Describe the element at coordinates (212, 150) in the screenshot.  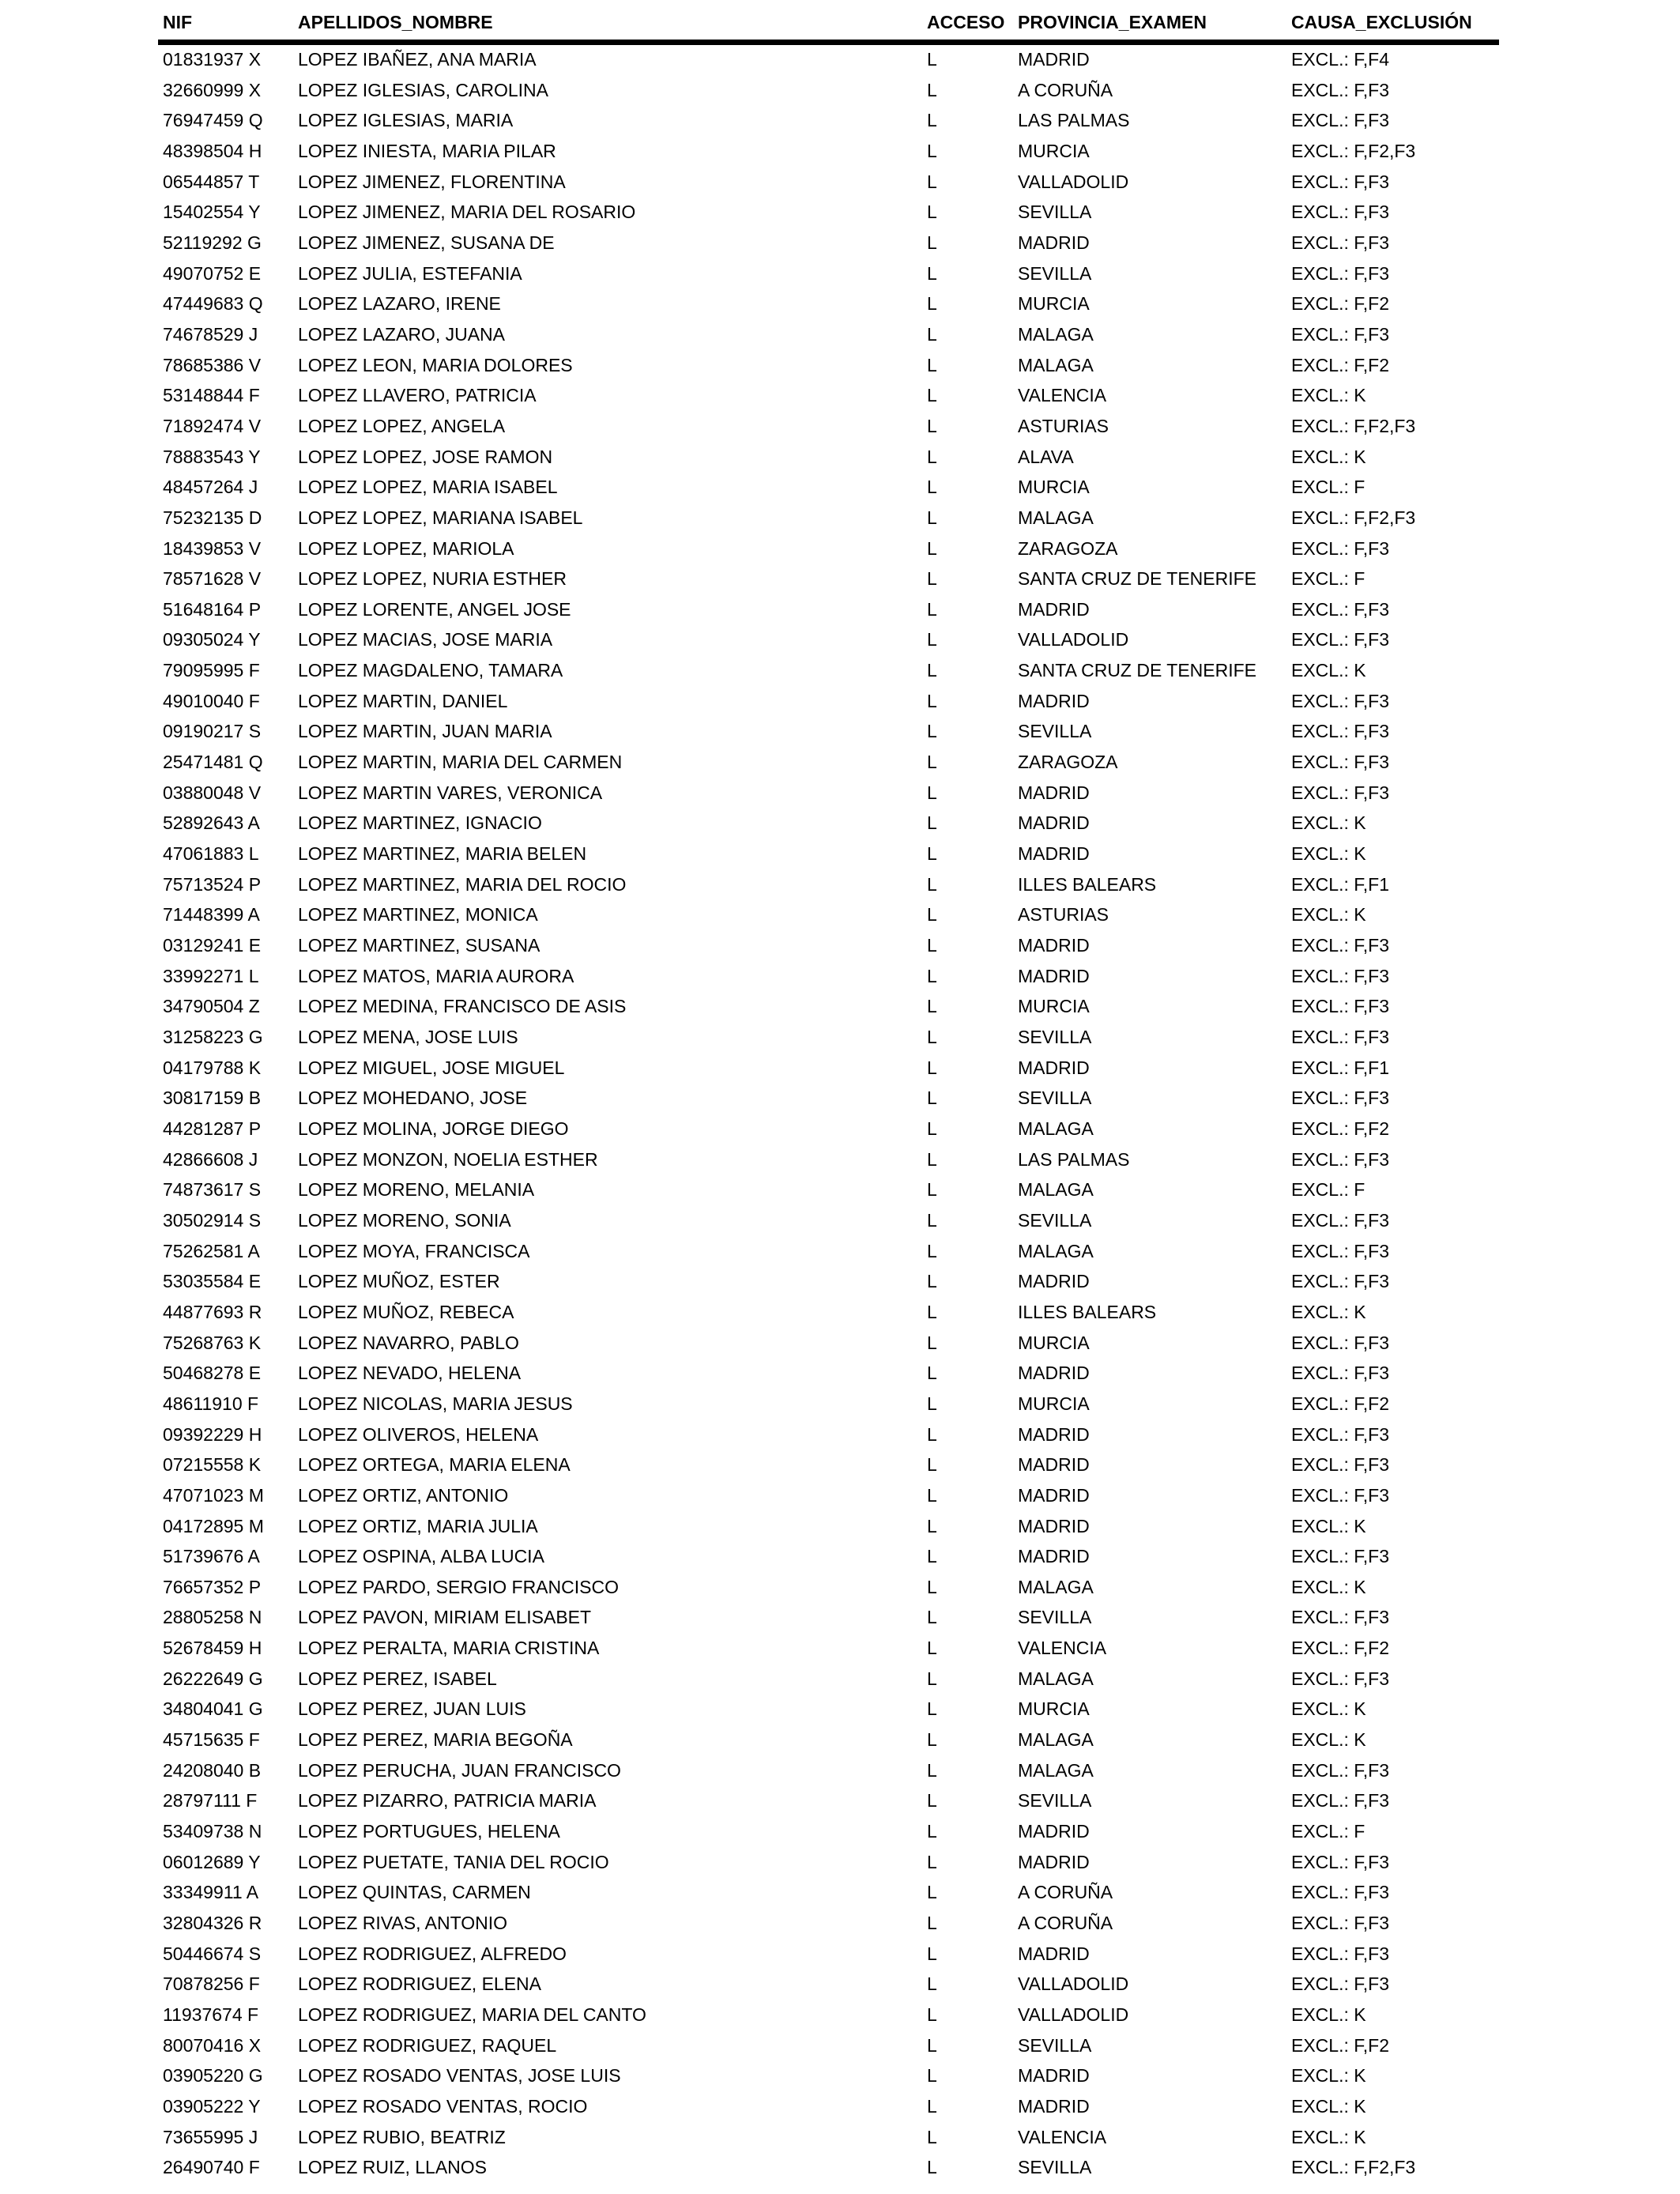
I see `nif-cell: 48398504 H` at that location.